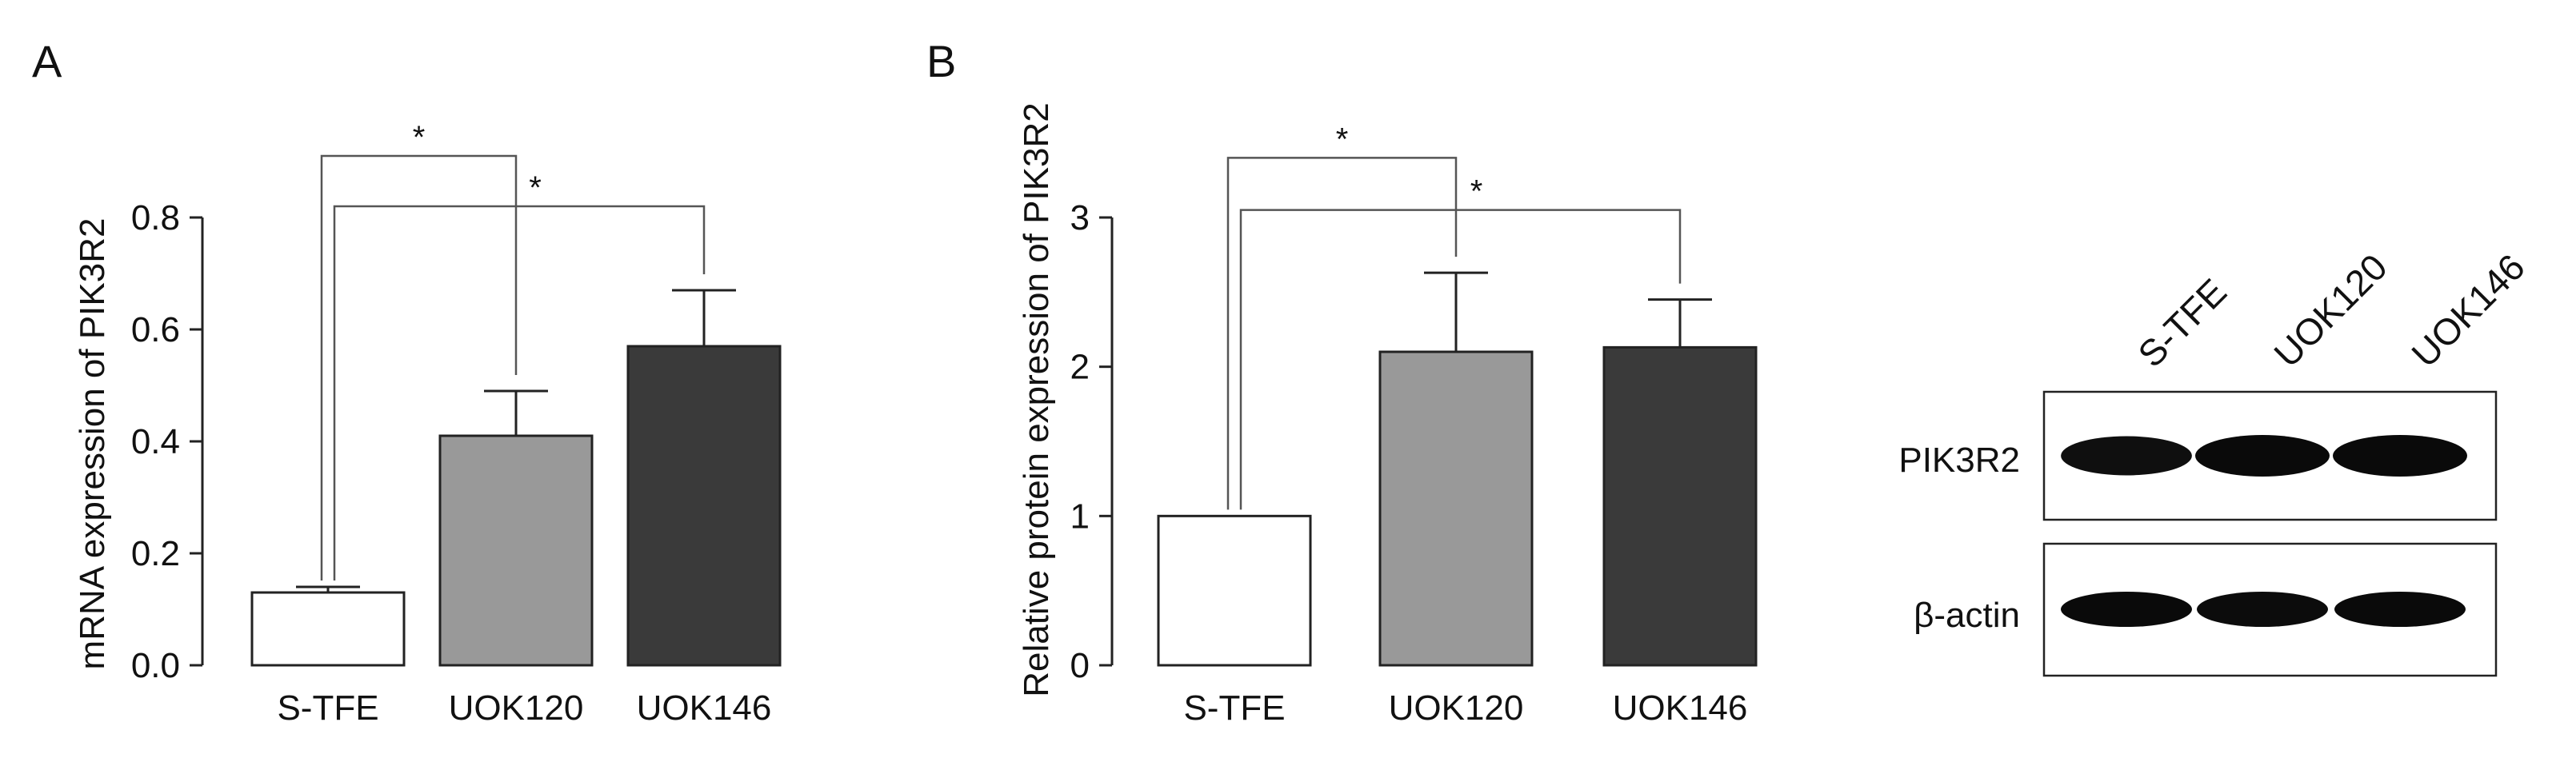  I want to click on chart-b-y-label: Relative protein expression of PIK3R2, so click(1036, 399).